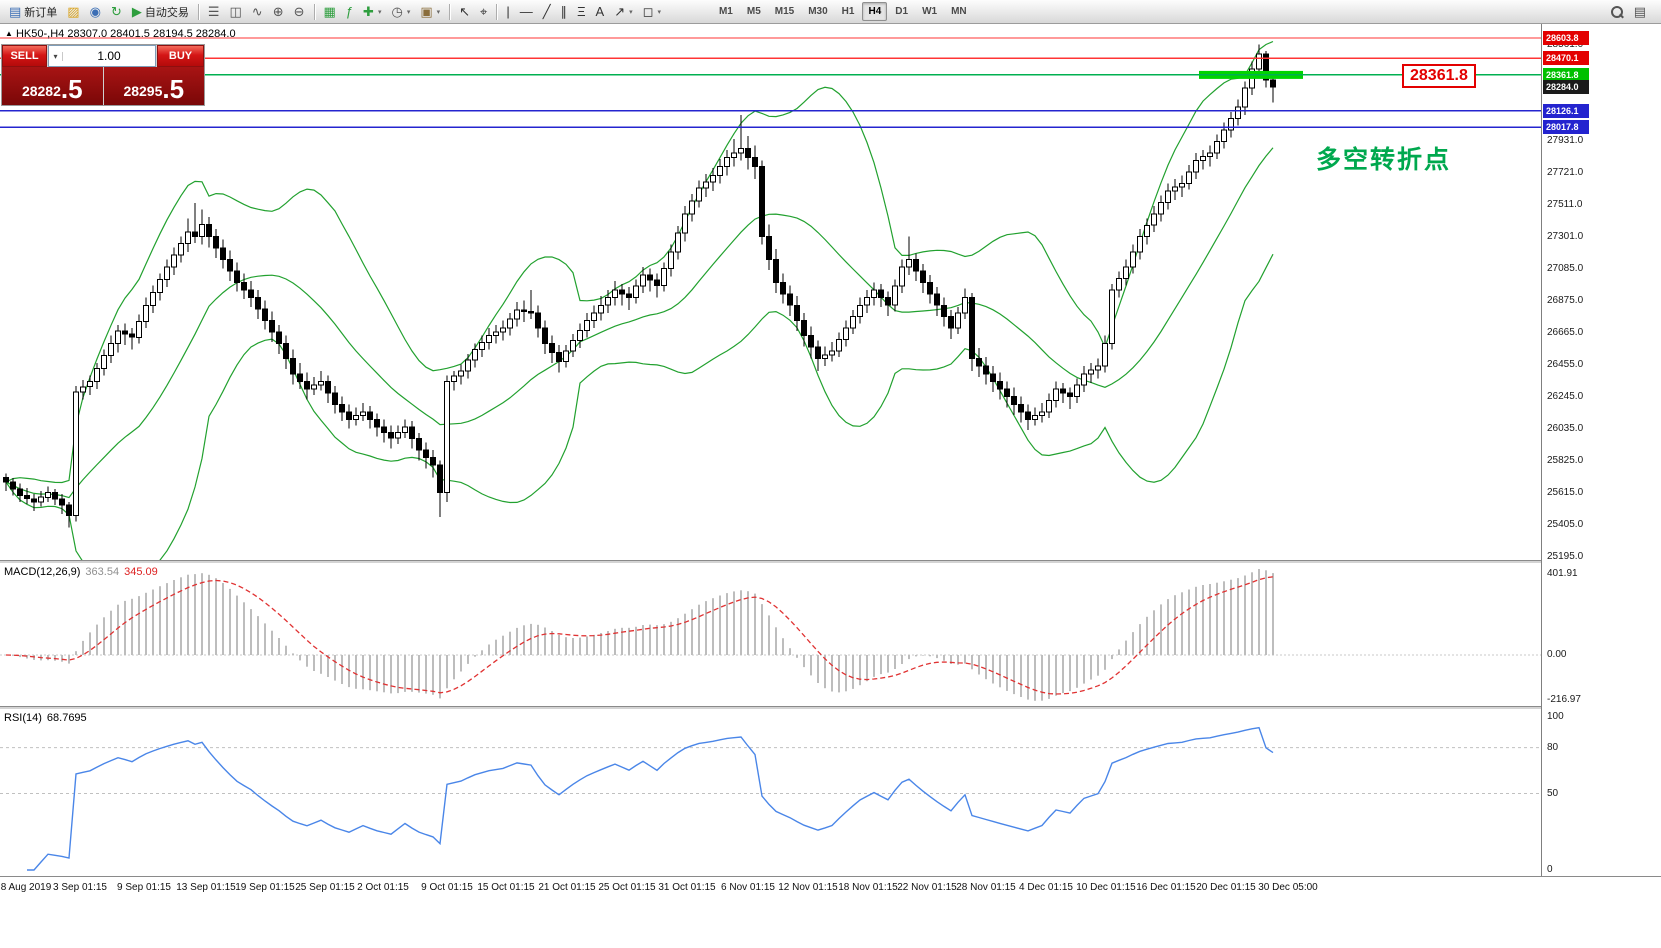 The height and width of the screenshot is (948, 1661). What do you see at coordinates (652, 12) in the screenshot?
I see `shapes-tool-button: ◻ ▾` at bounding box center [652, 12].